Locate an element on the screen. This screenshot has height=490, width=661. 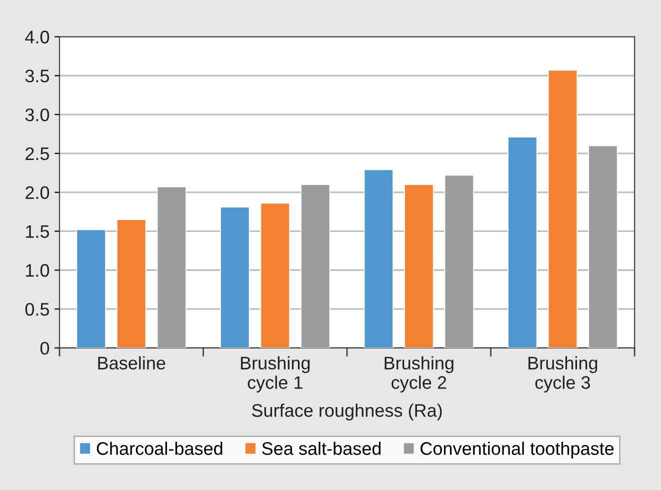
y-tick-label: 4.0 is located at coordinates (37, 37).